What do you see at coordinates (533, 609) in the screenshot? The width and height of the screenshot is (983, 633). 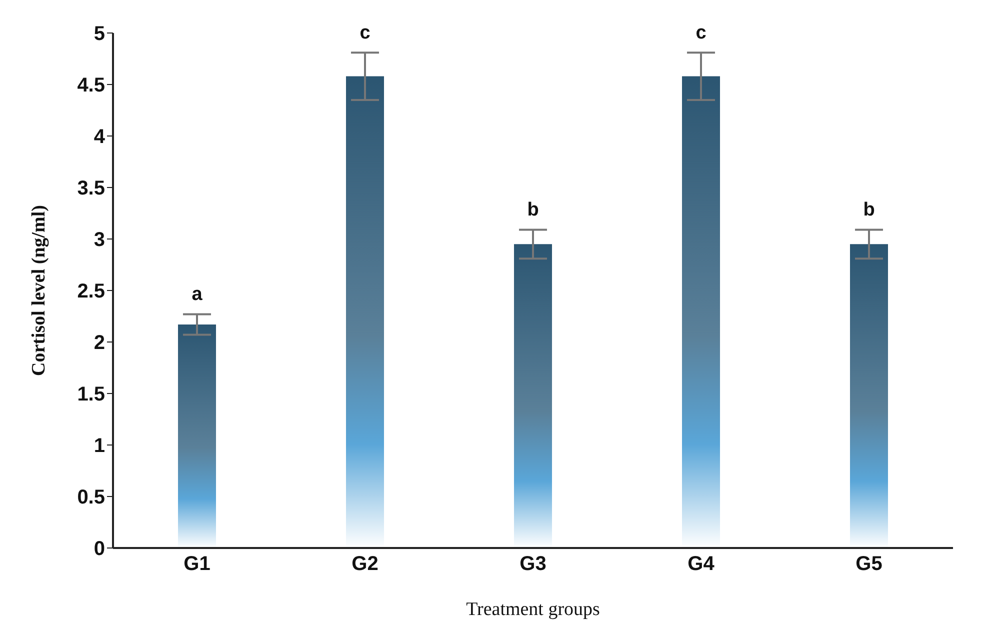 I see `x-axis-title: Treatment groups` at bounding box center [533, 609].